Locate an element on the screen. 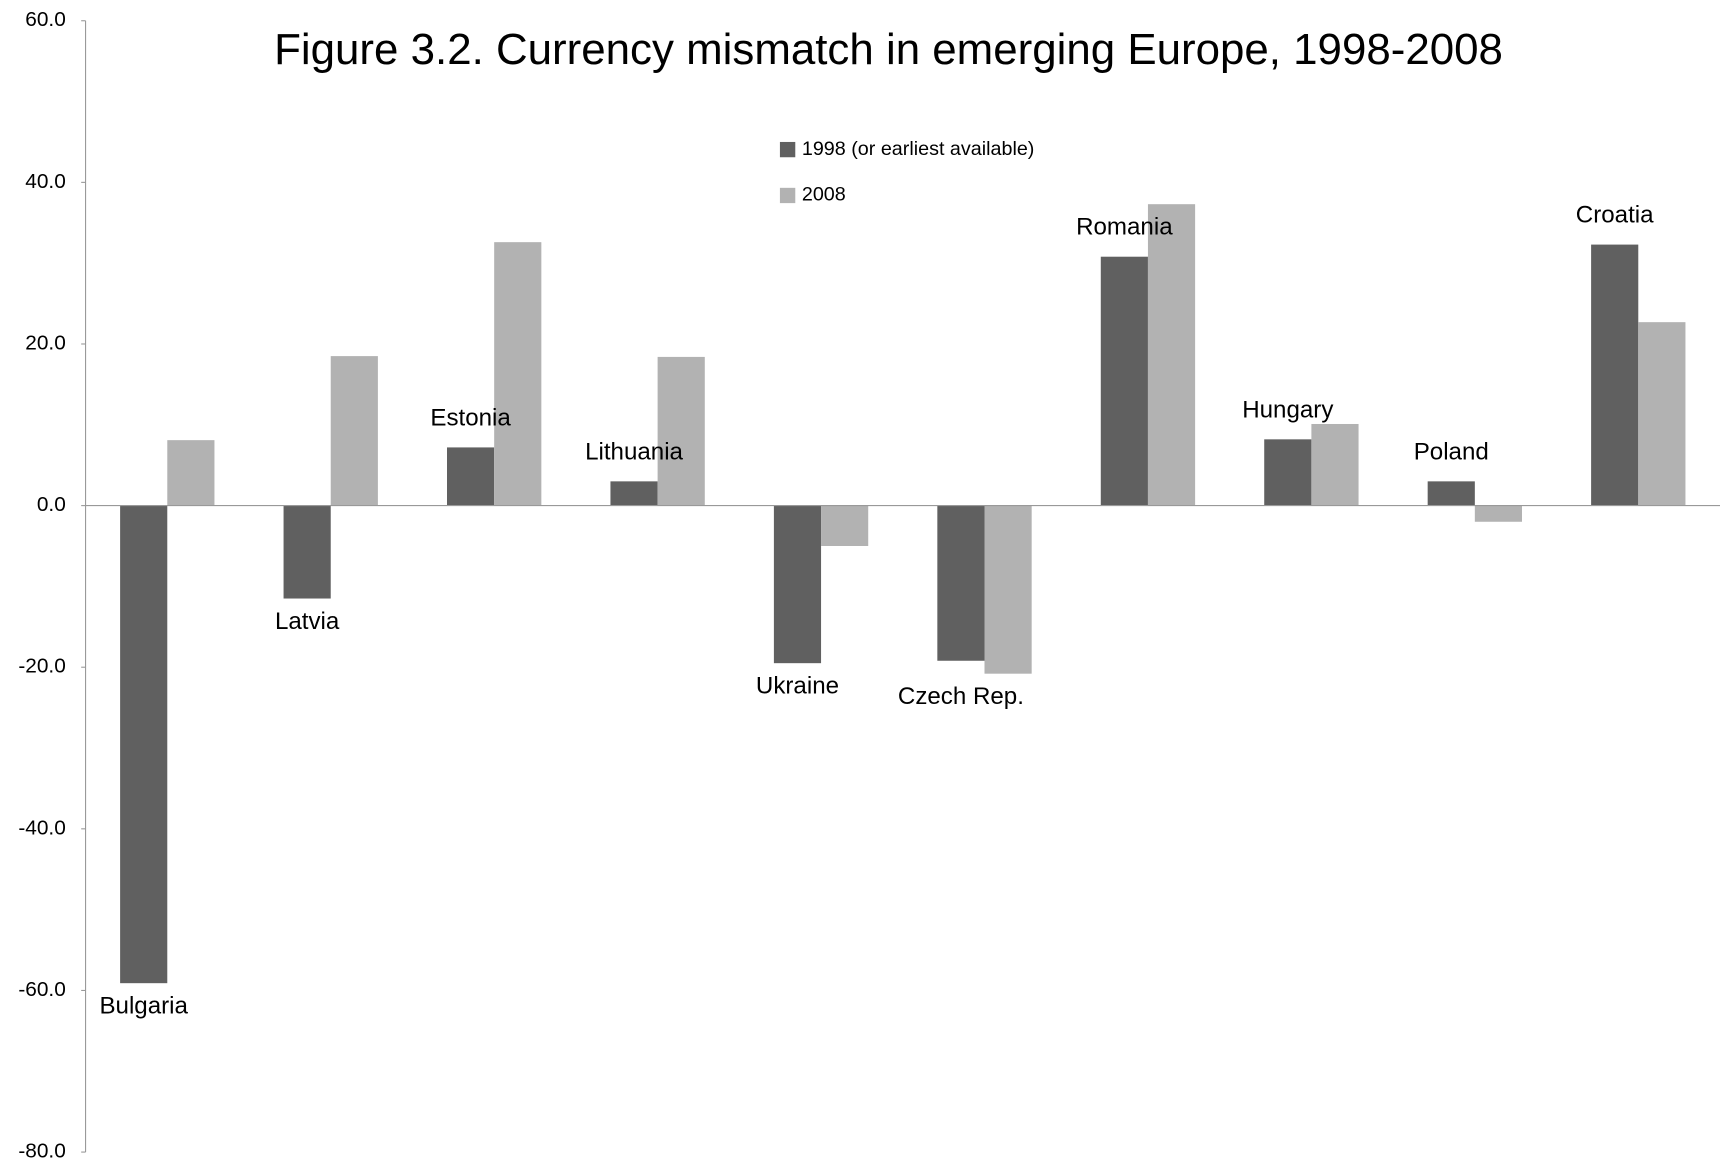 The height and width of the screenshot is (1175, 1720). category-label: Poland is located at coordinates (1451, 451).